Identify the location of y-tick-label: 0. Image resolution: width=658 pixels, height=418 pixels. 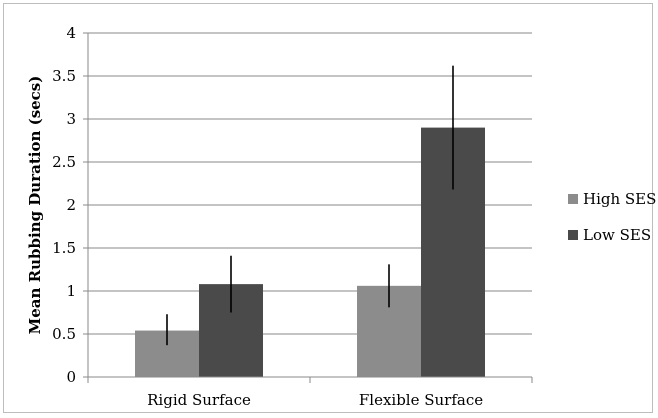
(71, 377).